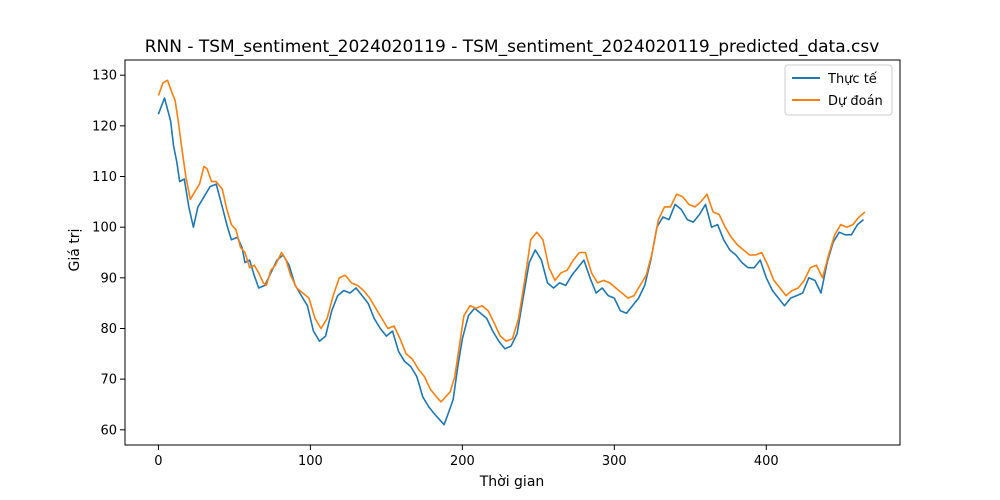 The height and width of the screenshot is (500, 1000). What do you see at coordinates (104, 228) in the screenshot?
I see `y-tick-label: 100` at bounding box center [104, 228].